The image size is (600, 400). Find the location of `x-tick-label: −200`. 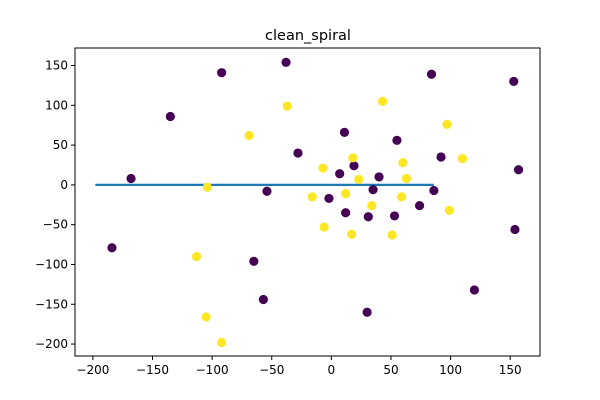

x-tick-label: −200 is located at coordinates (92, 370).